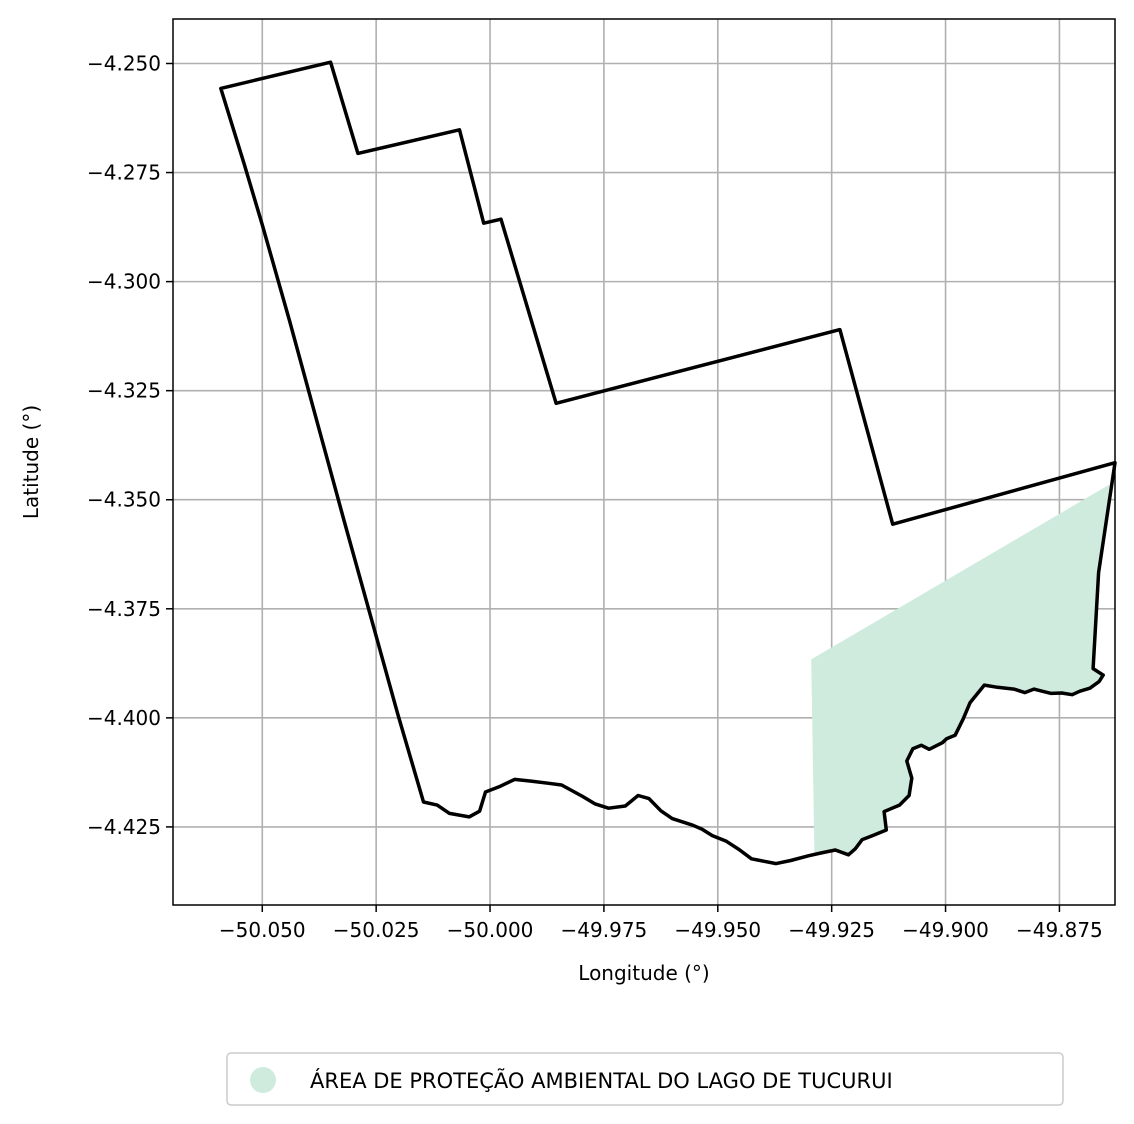  Describe the element at coordinates (376, 930) in the screenshot. I see `x-tick-label: −50.025` at that location.